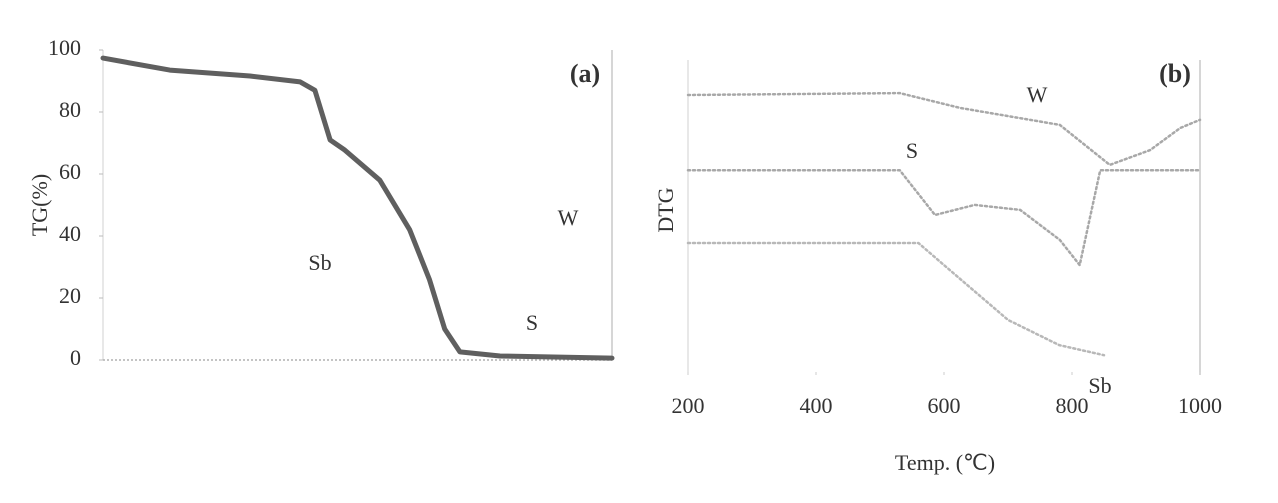 The height and width of the screenshot is (503, 1278). What do you see at coordinates (532, 322) in the screenshot?
I see `annotation: S` at bounding box center [532, 322].